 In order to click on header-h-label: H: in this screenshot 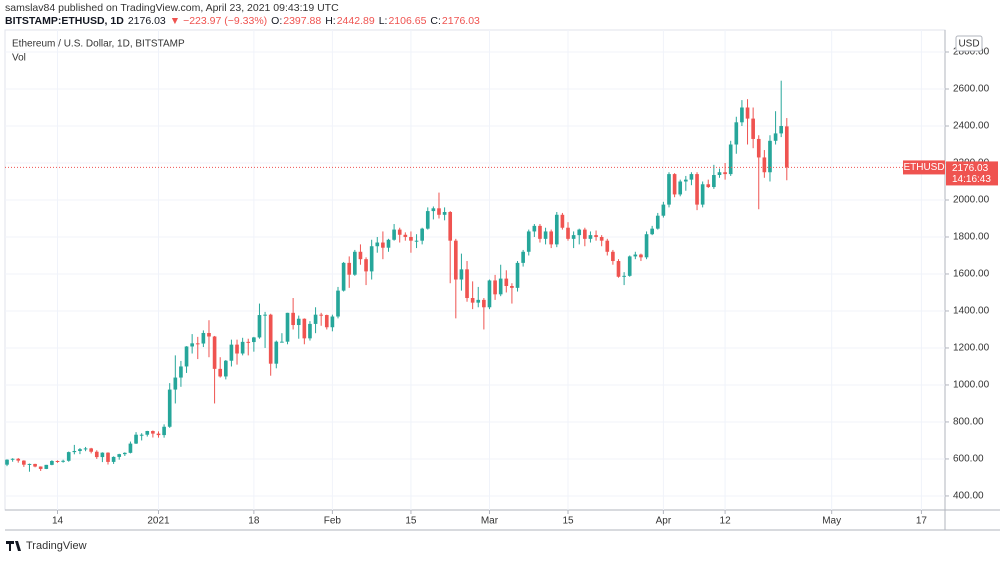, I will do `click(330, 21)`.